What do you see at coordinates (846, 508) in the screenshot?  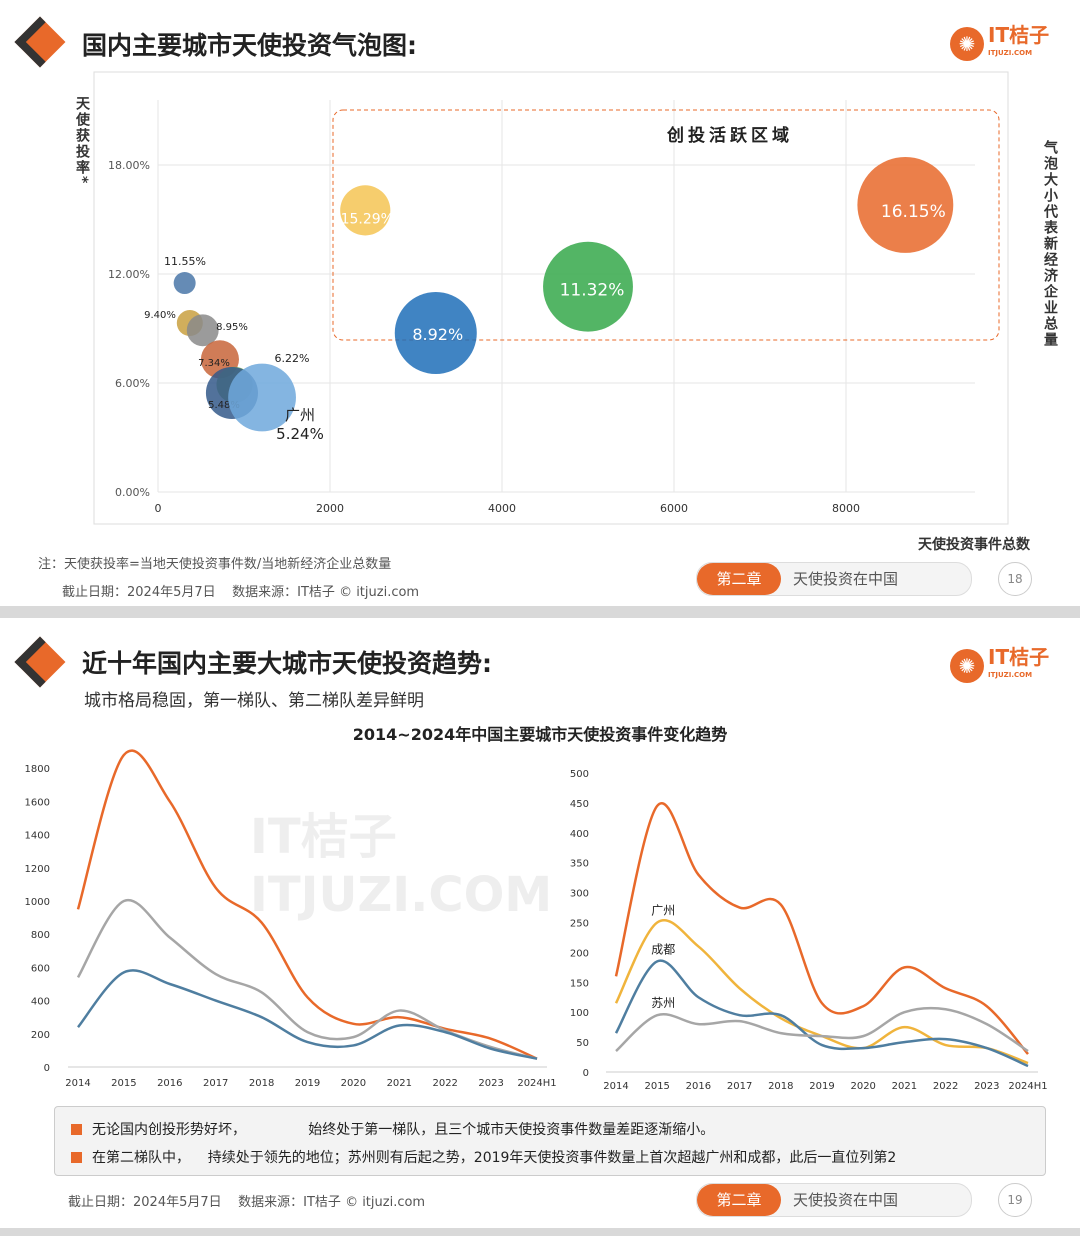 I see `x-tick-label: 8000` at bounding box center [846, 508].